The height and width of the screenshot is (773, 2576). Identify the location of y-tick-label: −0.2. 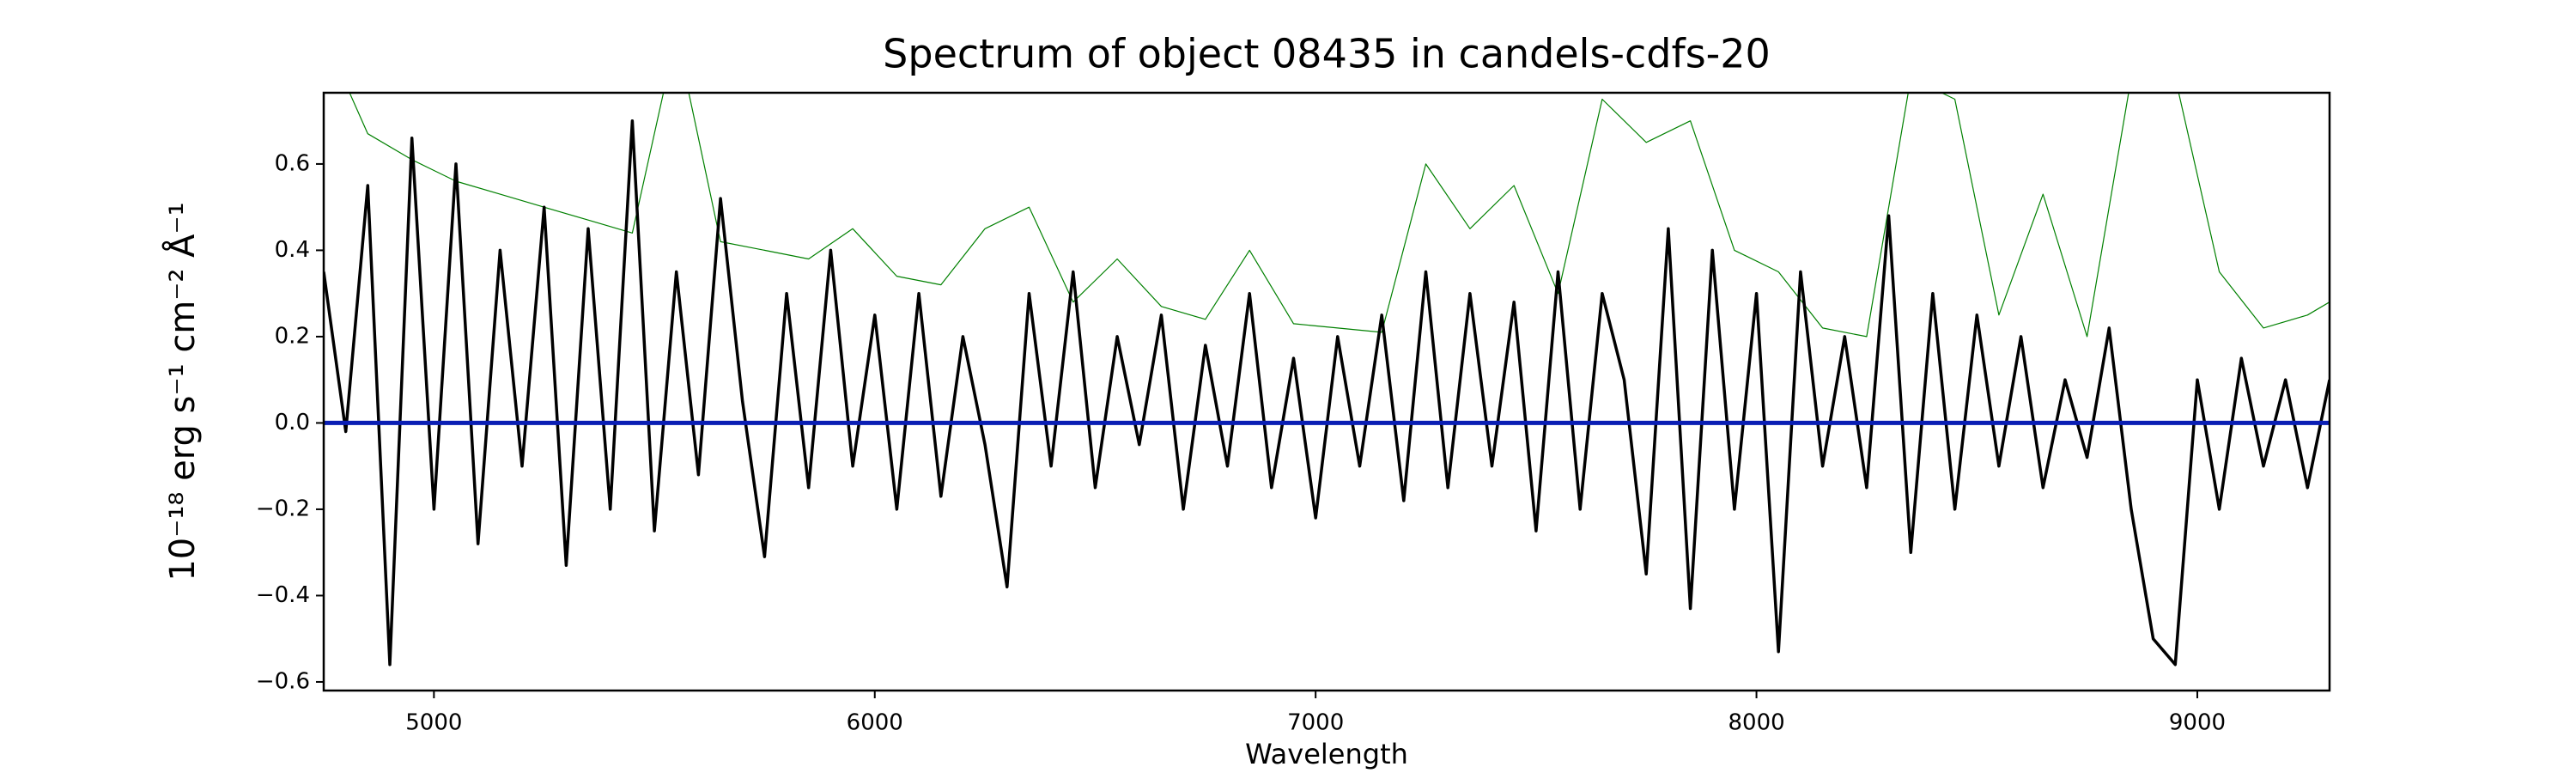
(283, 509).